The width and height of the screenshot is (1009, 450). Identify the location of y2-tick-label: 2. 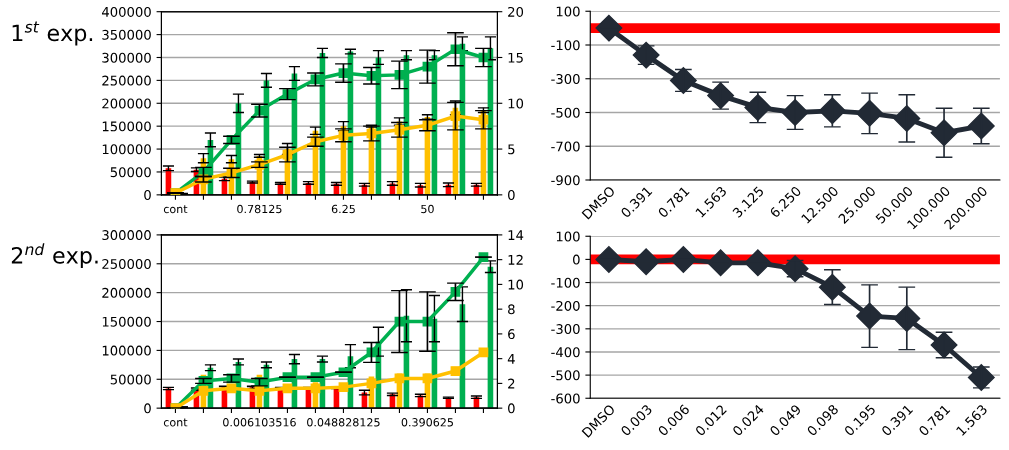
(511, 383).